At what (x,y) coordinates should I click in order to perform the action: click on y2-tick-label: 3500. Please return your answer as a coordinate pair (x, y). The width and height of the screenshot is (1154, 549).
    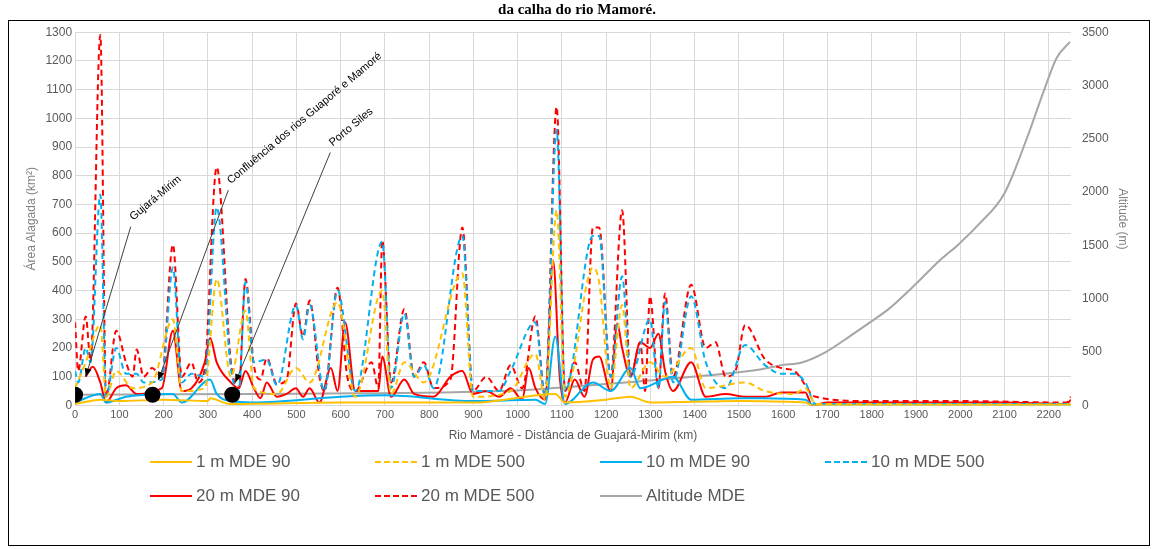
    Looking at the image, I should click on (1095, 31).